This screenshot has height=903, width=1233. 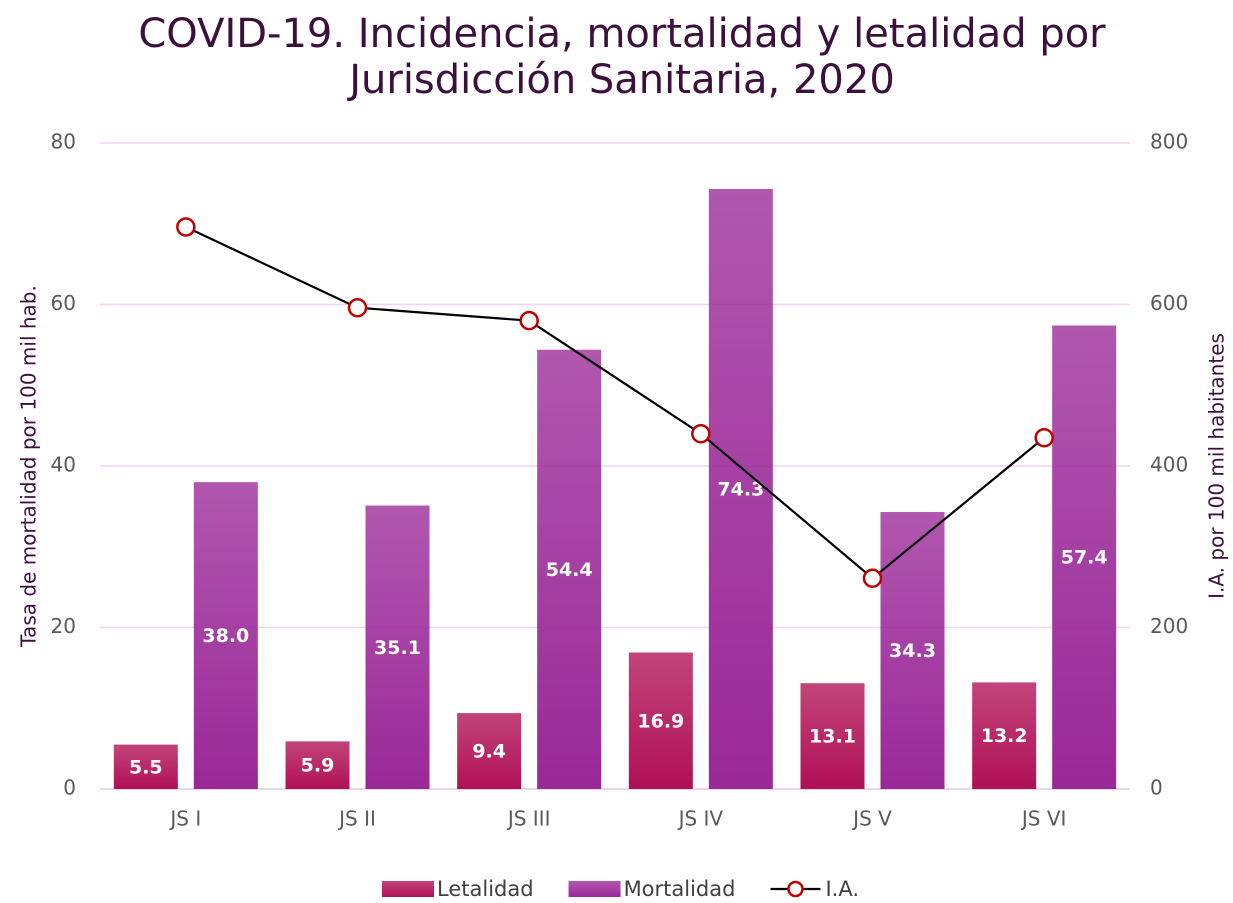 What do you see at coordinates (1169, 142) in the screenshot?
I see `y2-tick-label: 800` at bounding box center [1169, 142].